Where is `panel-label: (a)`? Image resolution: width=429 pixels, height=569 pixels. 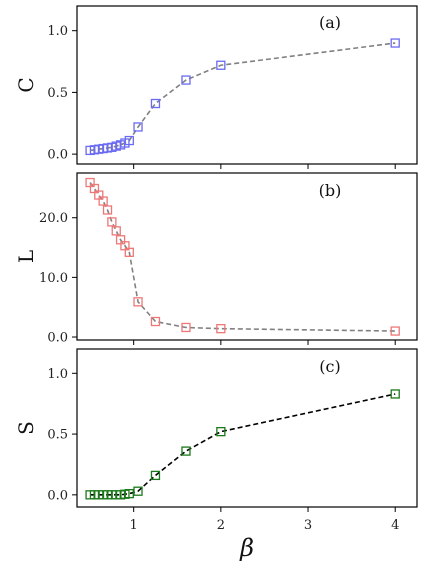 panel-label: (a) is located at coordinates (330, 22).